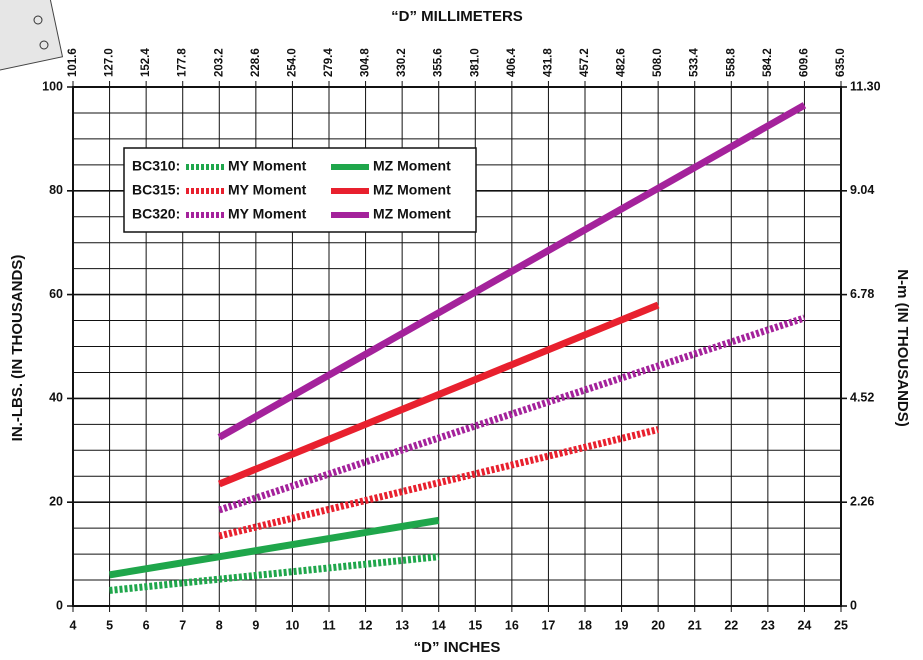  What do you see at coordinates (475, 625) in the screenshot?
I see `x-tick-label: 15` at bounding box center [475, 625].